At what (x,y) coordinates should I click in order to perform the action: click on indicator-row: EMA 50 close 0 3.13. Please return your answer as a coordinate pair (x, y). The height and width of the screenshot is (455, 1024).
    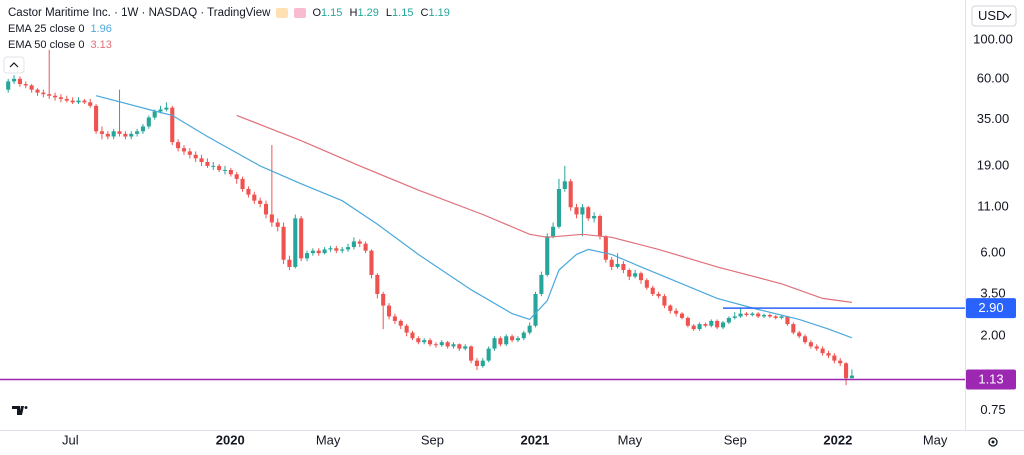
    Looking at the image, I should click on (231, 45).